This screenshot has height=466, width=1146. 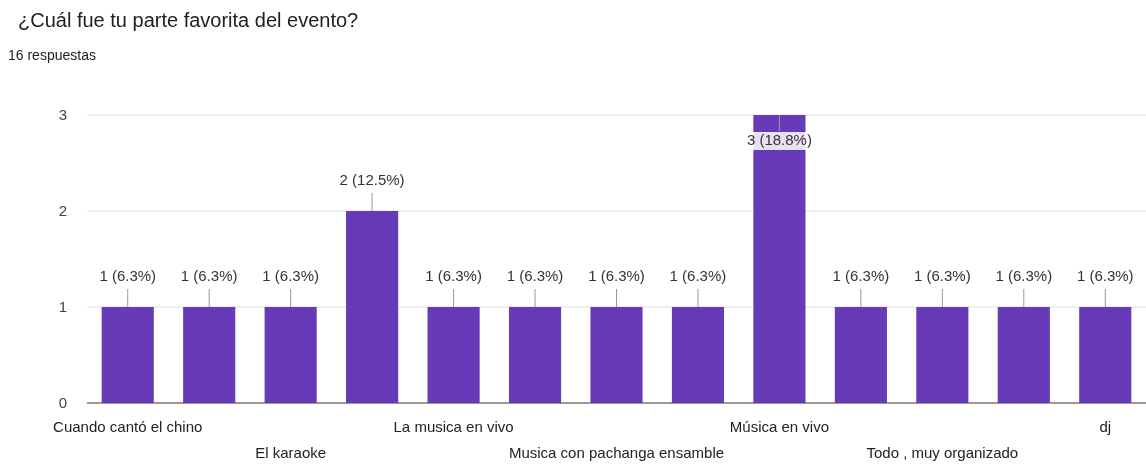 What do you see at coordinates (942, 452) in the screenshot?
I see `x-tick-label: Todo , muy organizado` at bounding box center [942, 452].